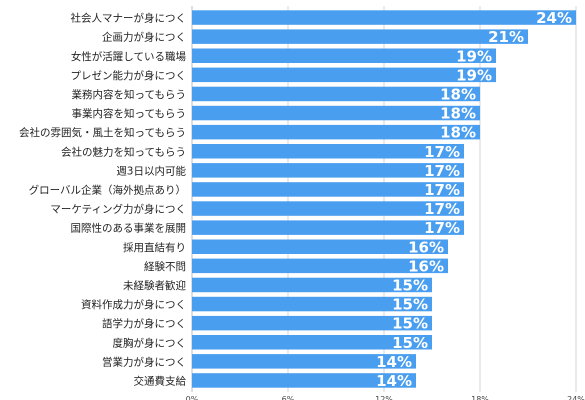 This screenshot has width=585, height=400. What do you see at coordinates (192, 397) in the screenshot?
I see `x-tick-label: 0%` at bounding box center [192, 397].